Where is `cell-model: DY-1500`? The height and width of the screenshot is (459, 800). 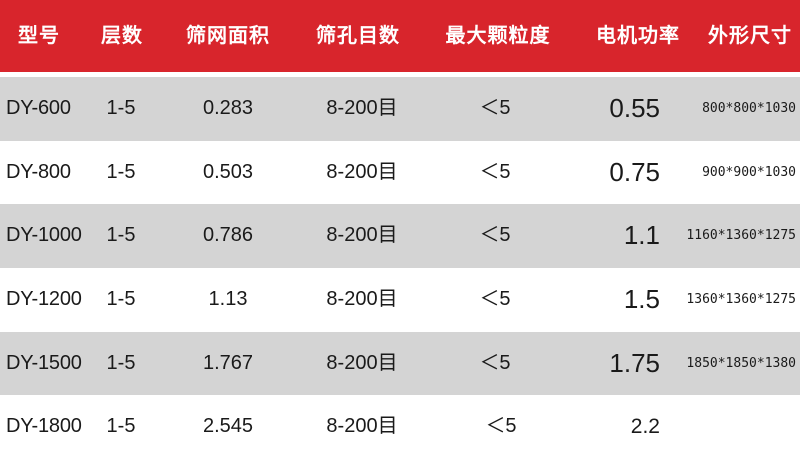 cell-model: DY-1500 is located at coordinates (44, 362).